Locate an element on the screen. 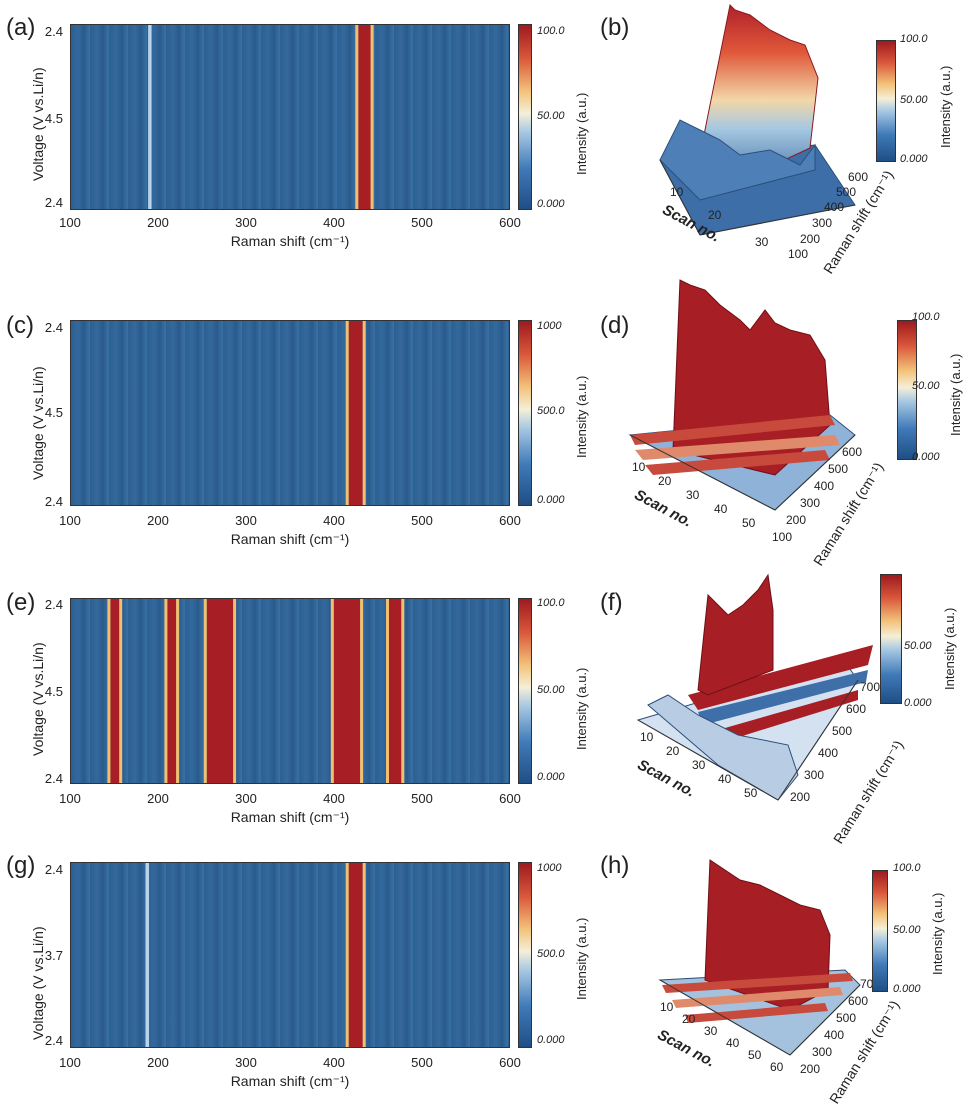 The width and height of the screenshot is (969, 1108). y-tick: 3.7 is located at coordinates (53, 955).